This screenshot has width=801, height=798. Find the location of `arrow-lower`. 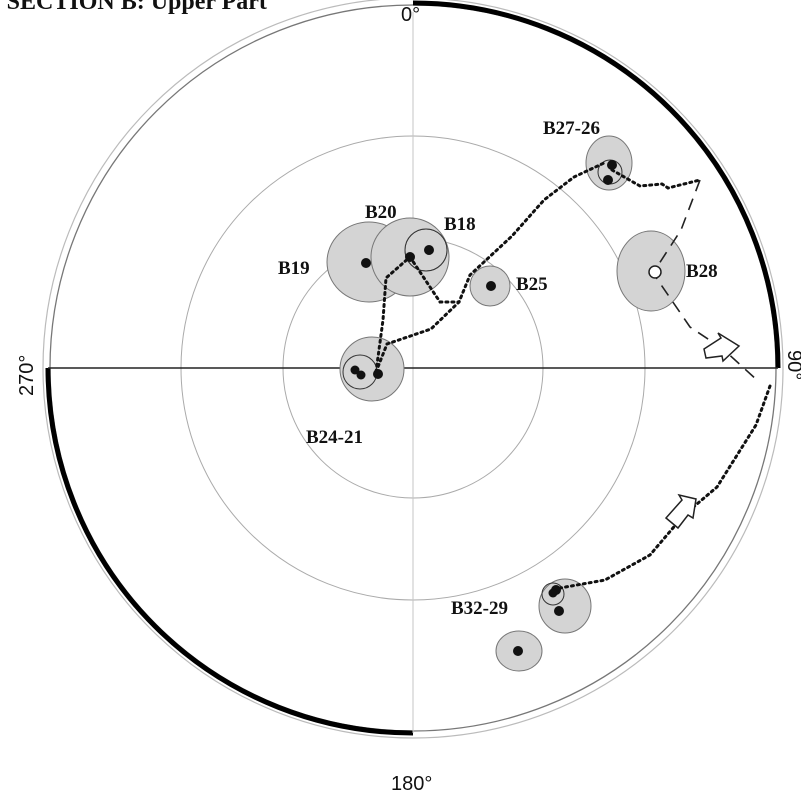

arrow-lower is located at coordinates (680, 511).